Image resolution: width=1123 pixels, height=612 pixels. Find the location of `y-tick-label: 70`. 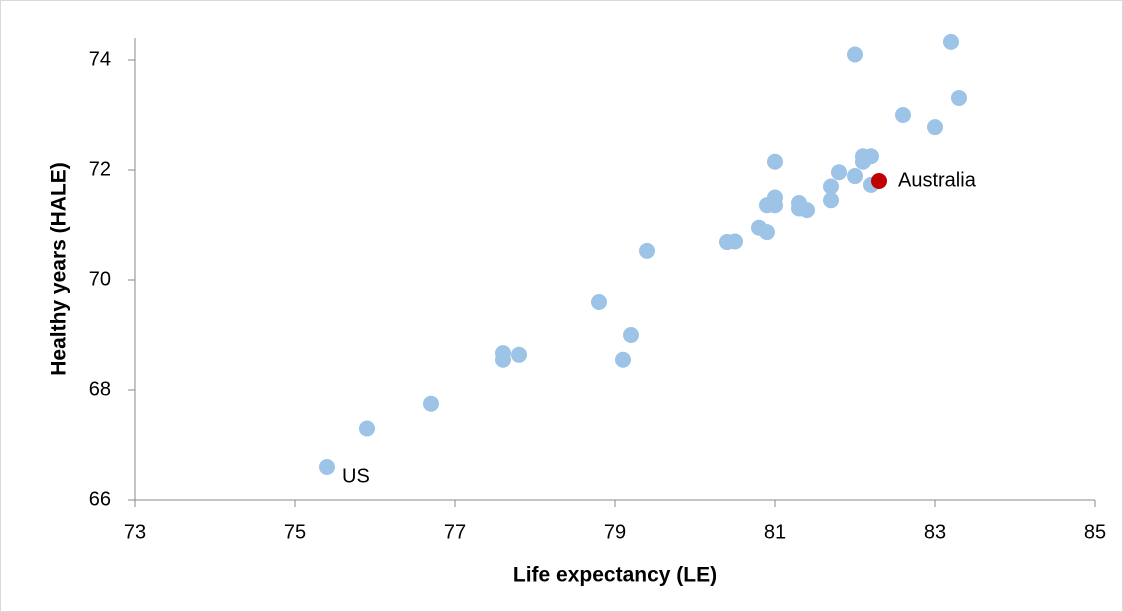

y-tick-label: 70 is located at coordinates (100, 279).